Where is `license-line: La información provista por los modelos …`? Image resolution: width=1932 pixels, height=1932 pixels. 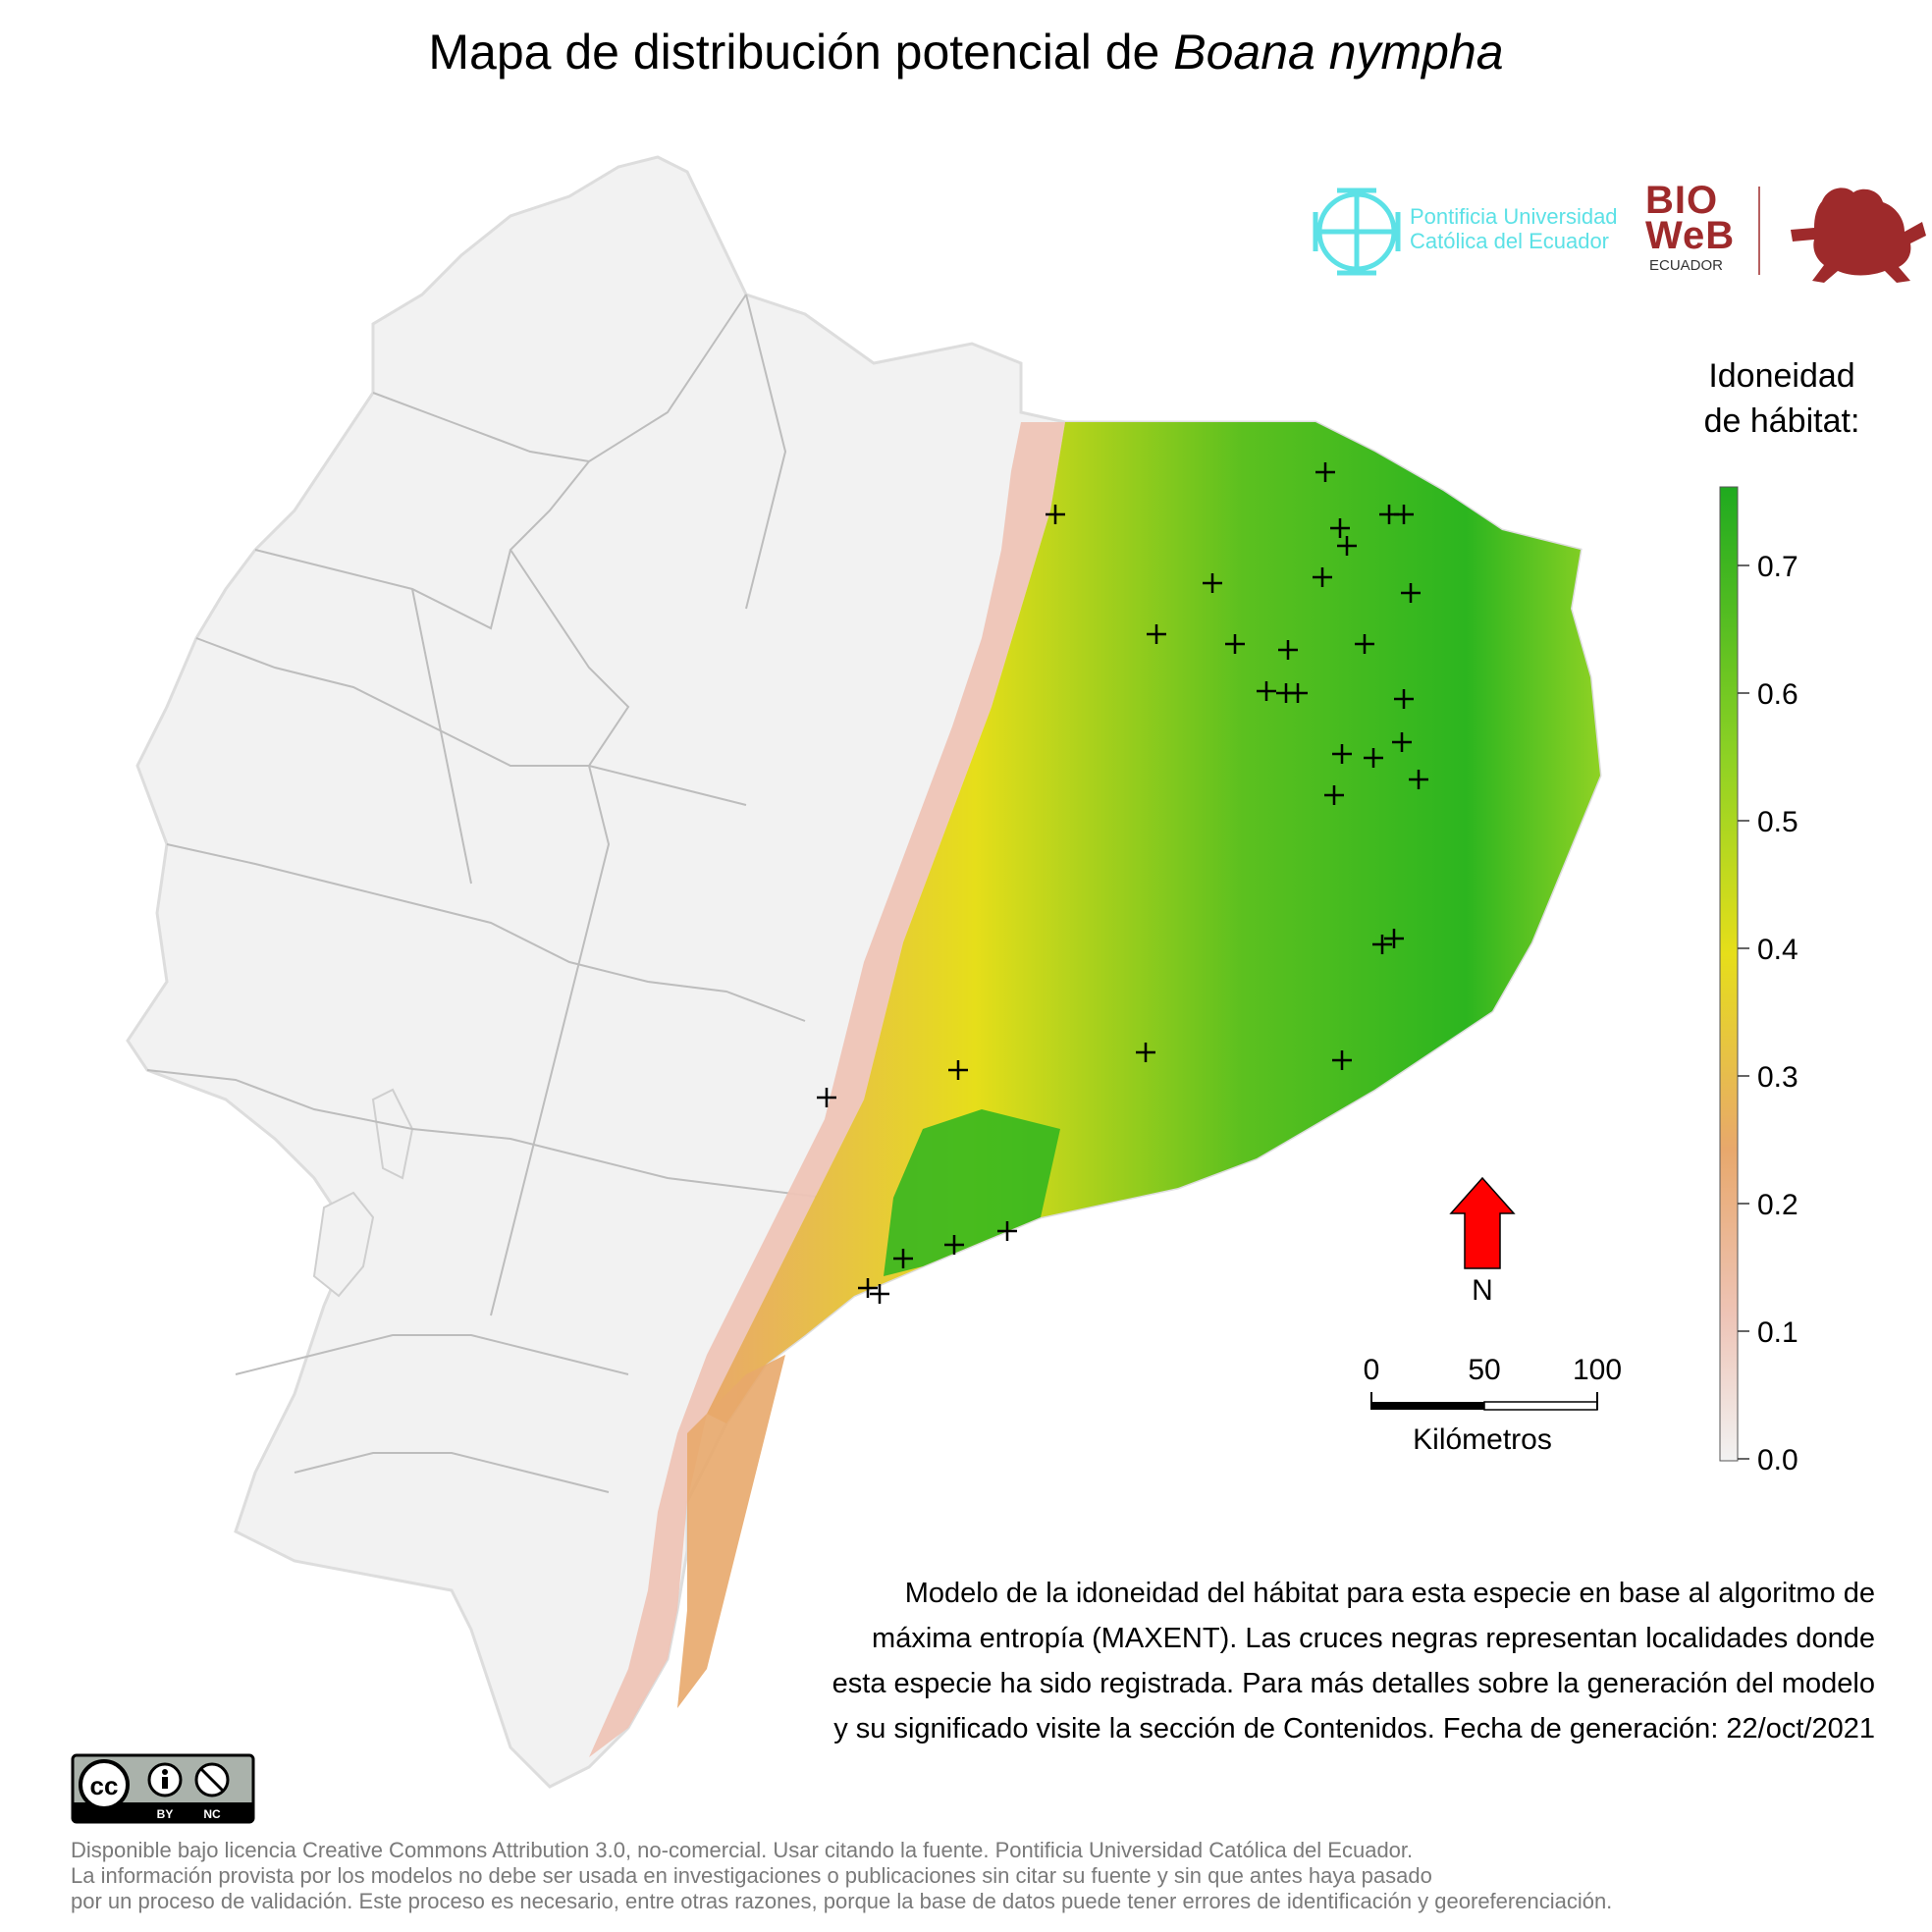
license-line: La información provista por los modelos … is located at coordinates (751, 1875).